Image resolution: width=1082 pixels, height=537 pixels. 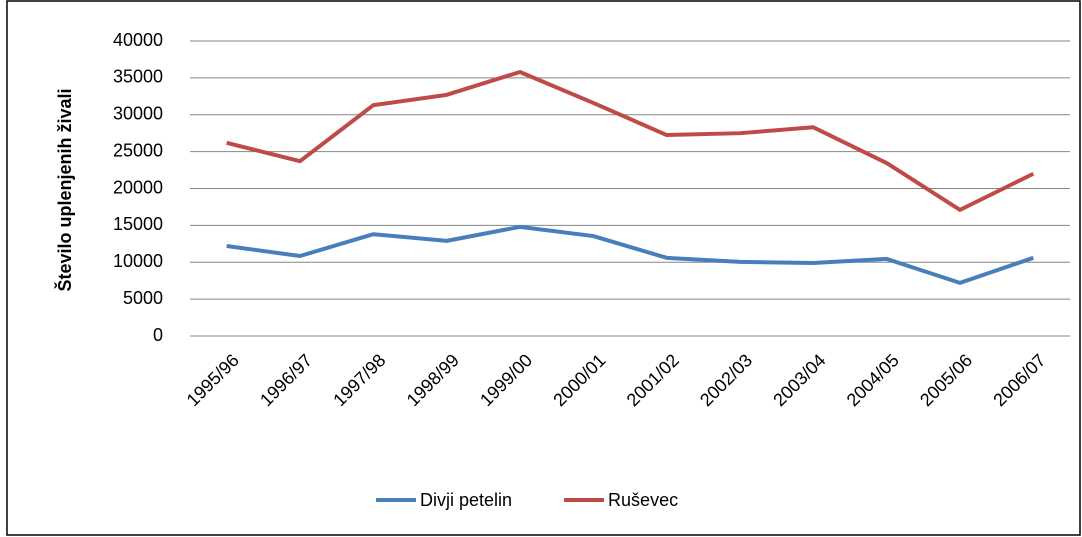 What do you see at coordinates (138, 114) in the screenshot?
I see `y-tick-label: 30000` at bounding box center [138, 114].